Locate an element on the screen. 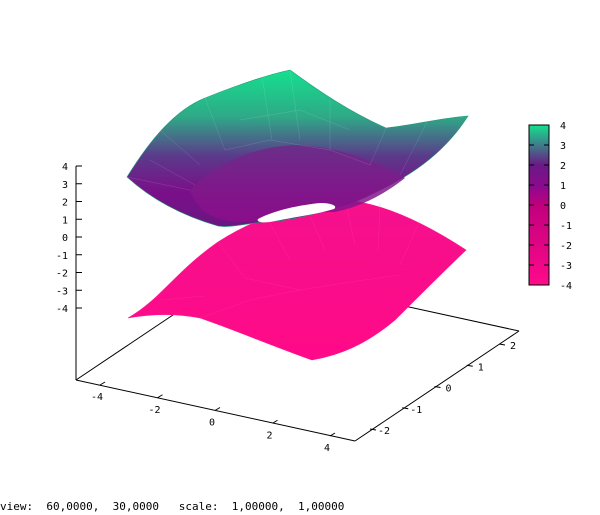 The image size is (600, 515). y-axis-line is located at coordinates (437, 386).